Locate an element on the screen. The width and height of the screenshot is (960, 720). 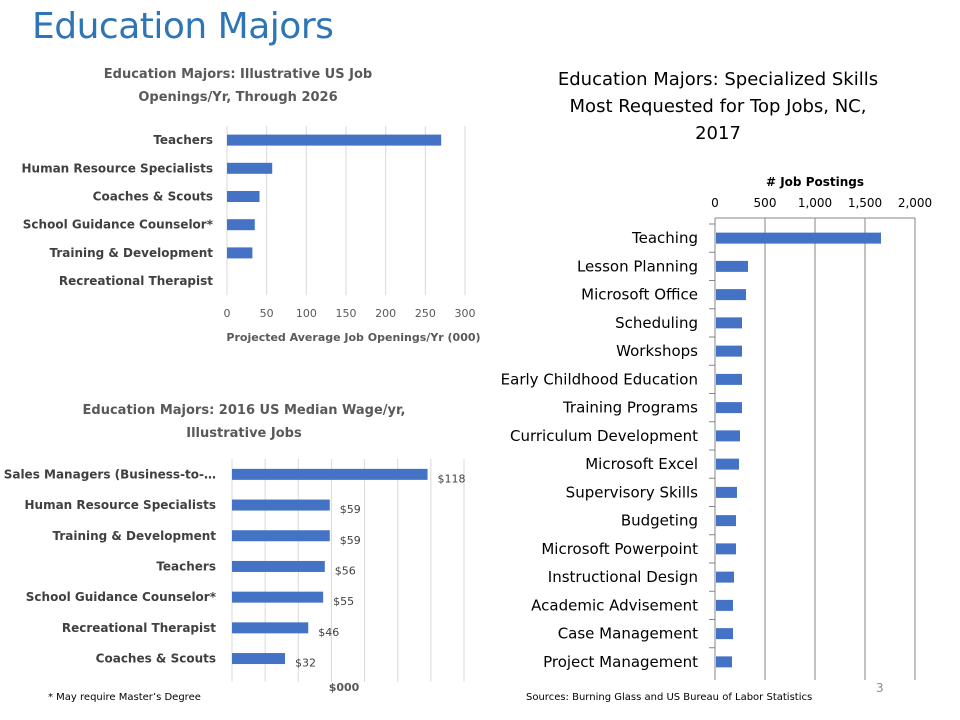
category-label: Case Management is located at coordinates (628, 634).